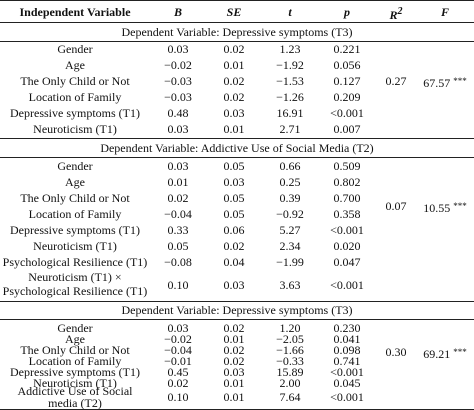  What do you see at coordinates (290, 129) in the screenshot?
I see `cell-t: 2.71` at bounding box center [290, 129].